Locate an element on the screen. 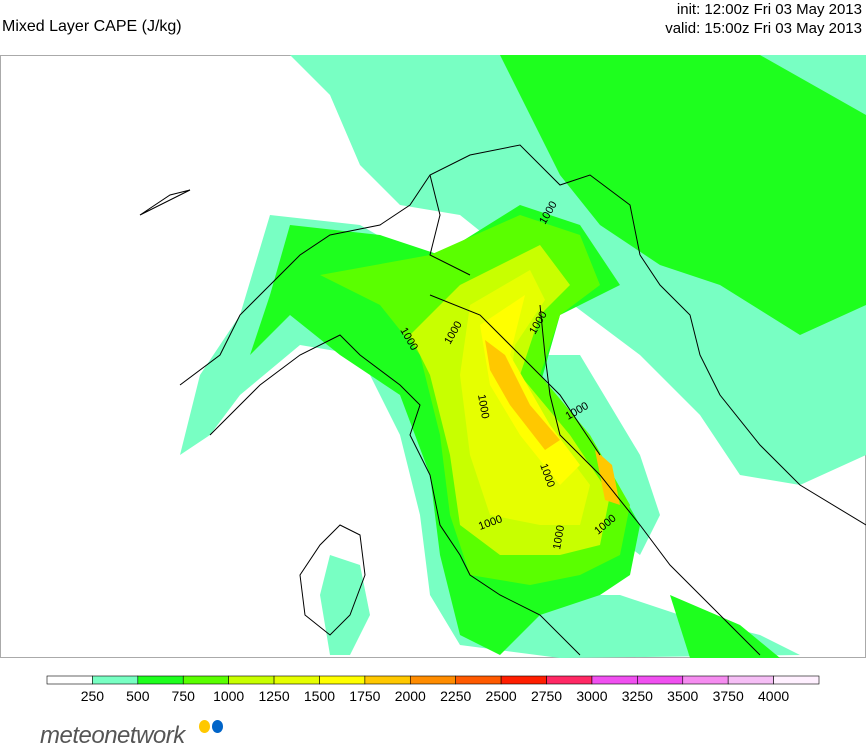 This screenshot has height=750, width=866. colorbar-tick-label: 3500 is located at coordinates (682, 696).